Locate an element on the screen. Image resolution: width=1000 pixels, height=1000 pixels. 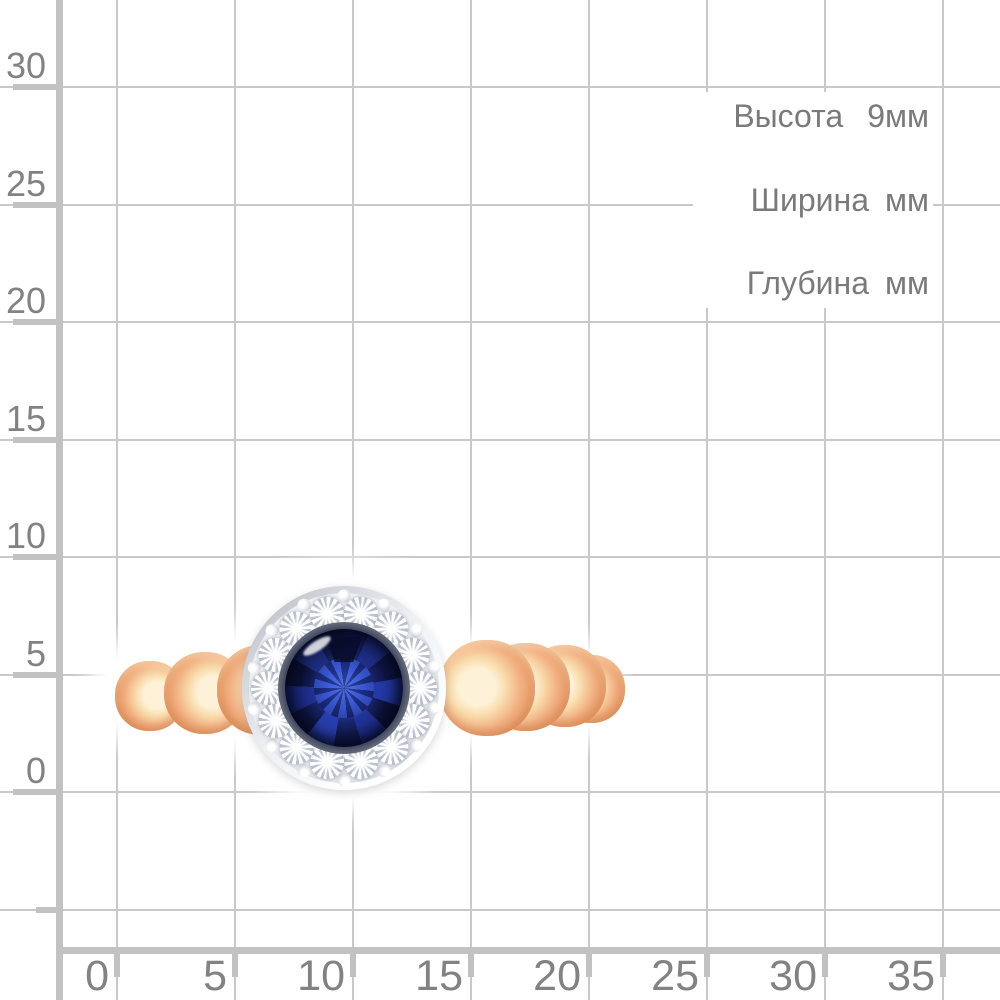
dimension-width-row: Ширина мм is located at coordinates (813, 200).